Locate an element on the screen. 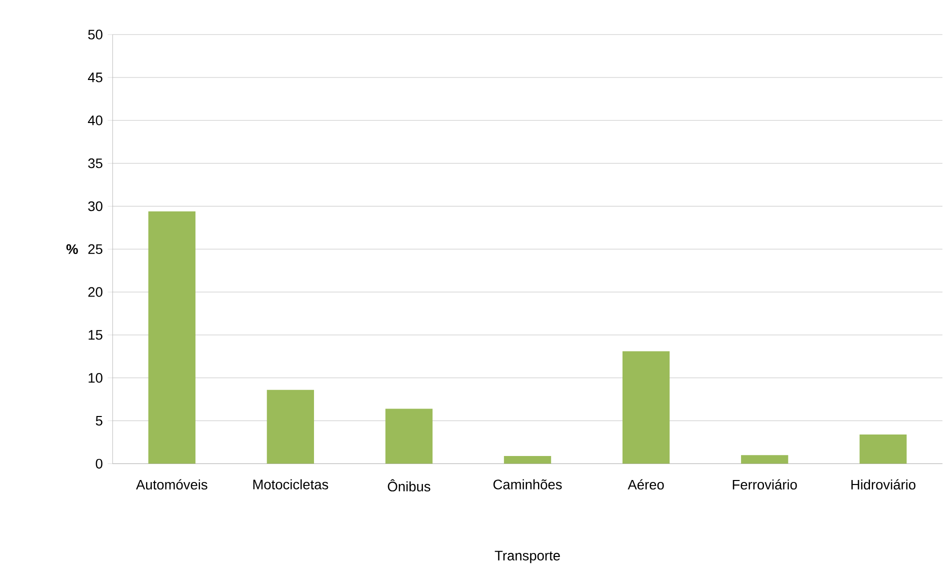 This screenshot has height=568, width=947. x-tick-label: Motocicletas is located at coordinates (290, 484).